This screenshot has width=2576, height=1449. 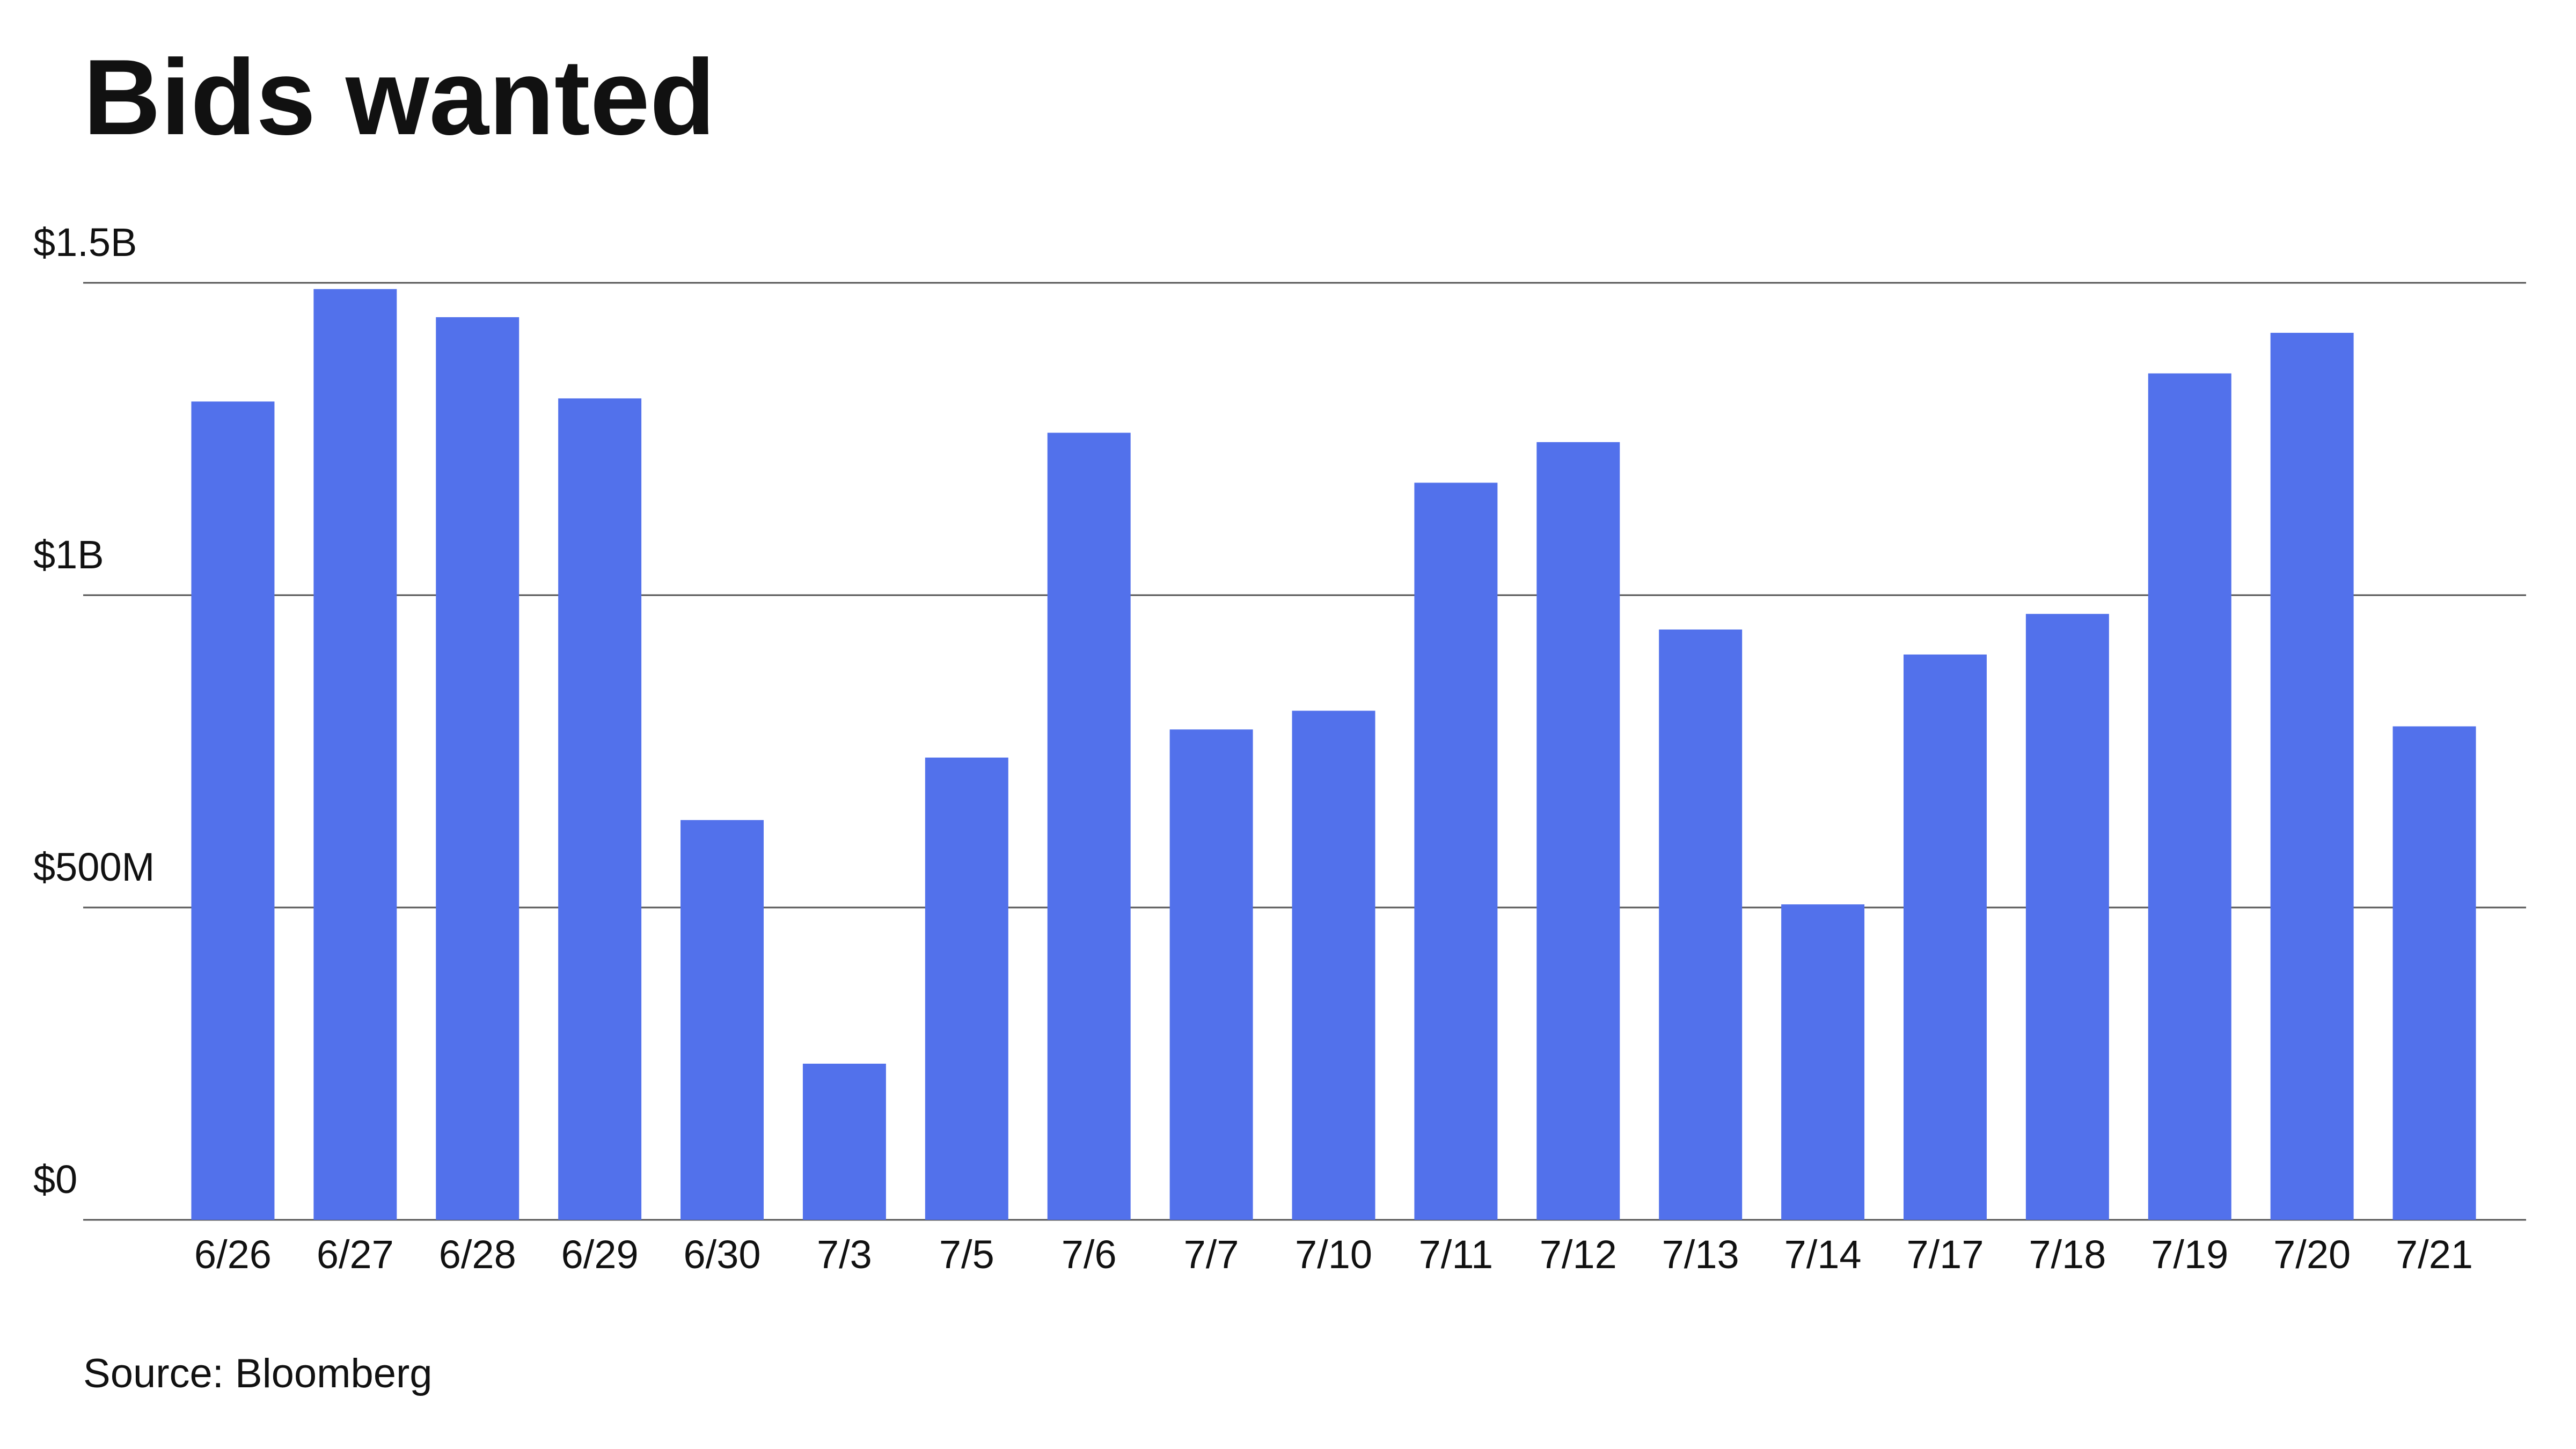 What do you see at coordinates (1823, 1254) in the screenshot?
I see `x-tick-label: 7/14` at bounding box center [1823, 1254].